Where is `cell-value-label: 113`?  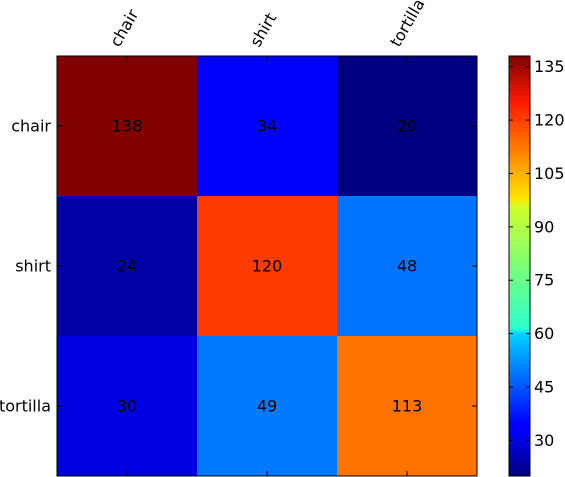 cell-value-label: 113 is located at coordinates (407, 406).